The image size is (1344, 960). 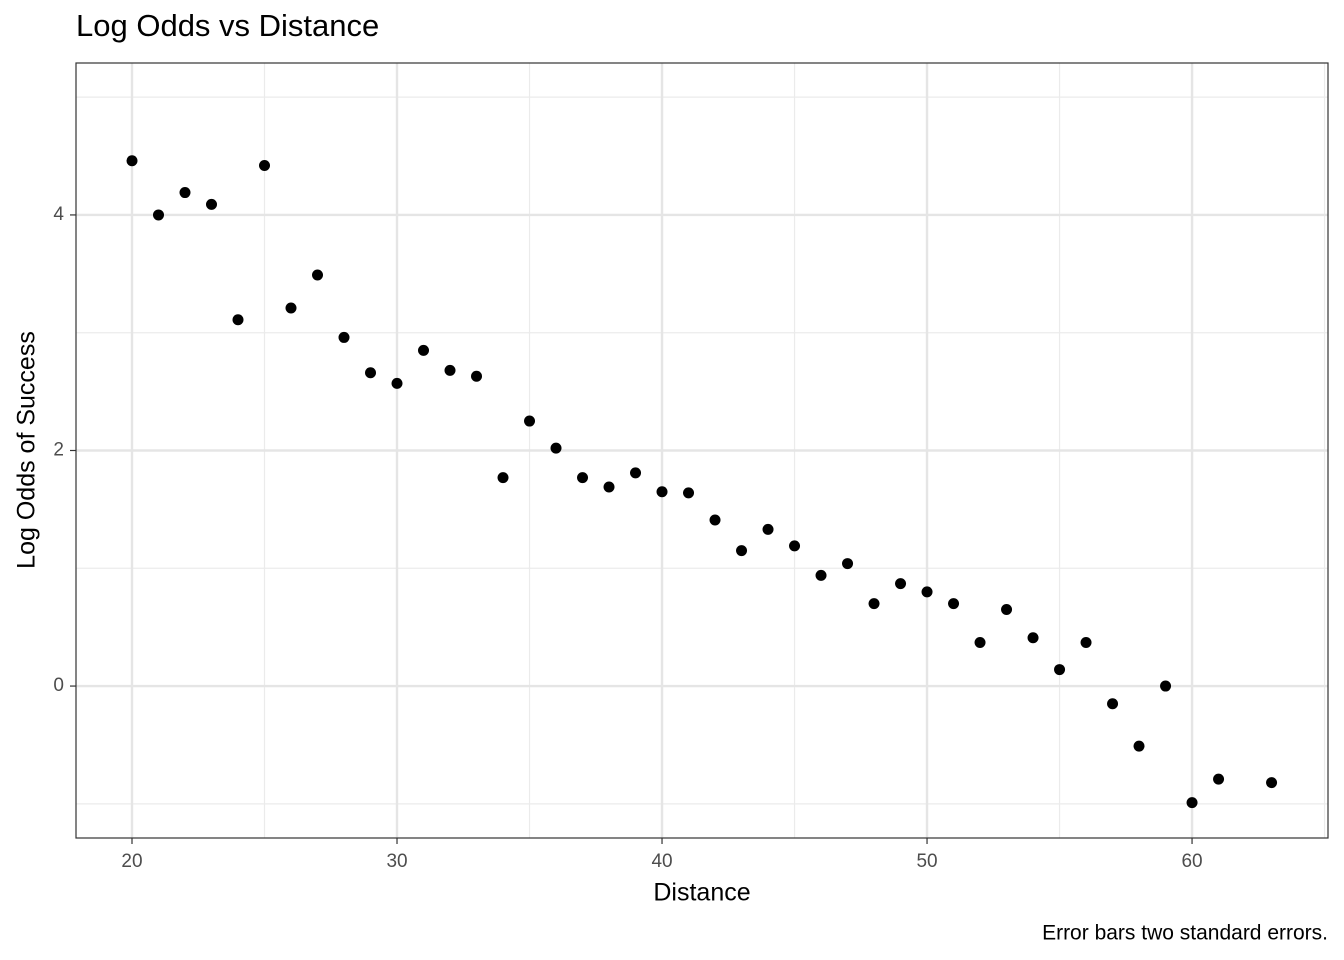 What do you see at coordinates (701, 893) in the screenshot?
I see `x-axis-label: Distance` at bounding box center [701, 893].